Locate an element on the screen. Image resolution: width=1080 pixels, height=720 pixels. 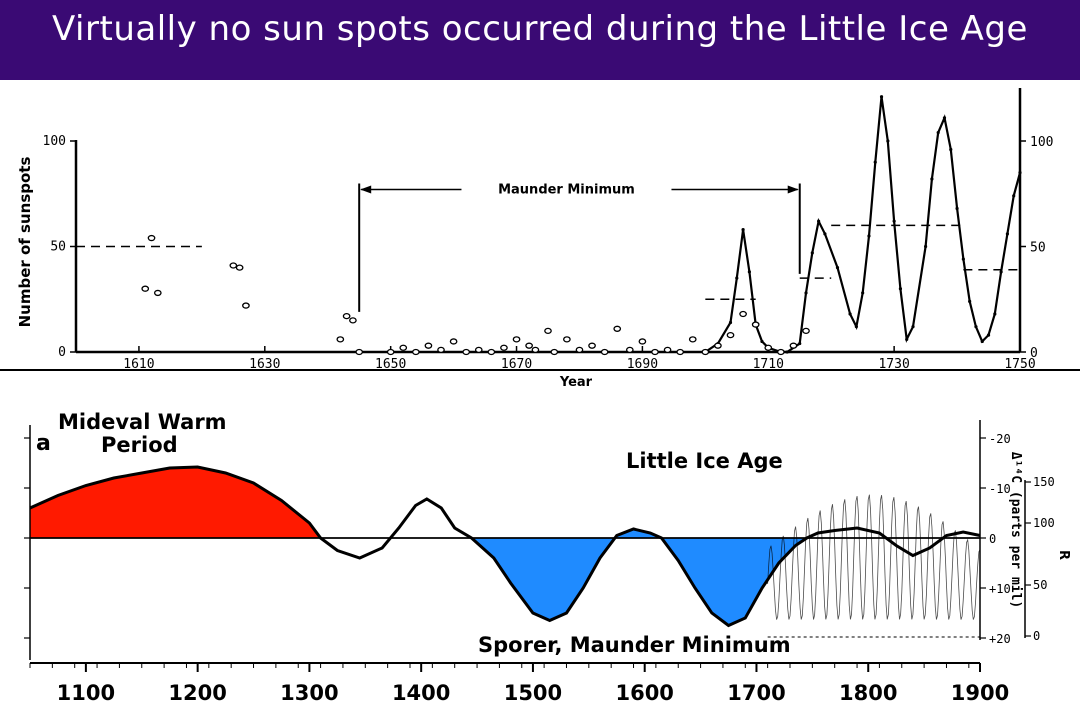
r-tick-label: 150 is located at coordinates (1044, 482).